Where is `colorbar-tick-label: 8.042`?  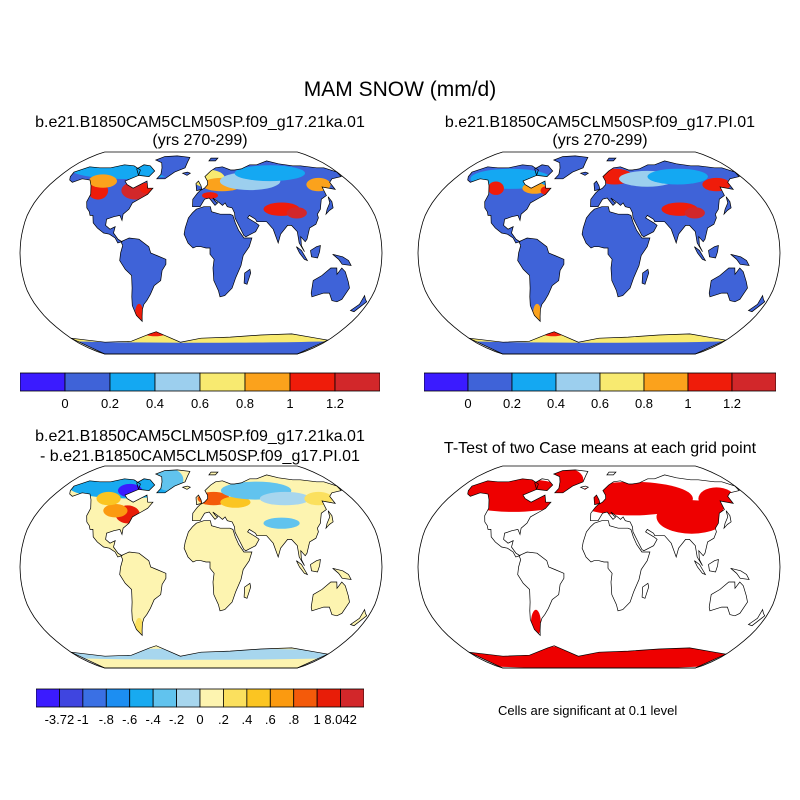
colorbar-tick-label: 8.042 is located at coordinates (340, 719).